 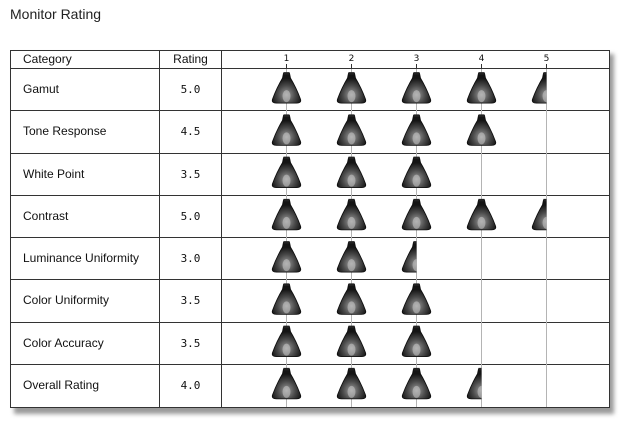 What do you see at coordinates (190, 259) in the screenshot?
I see `rating-value: 3.0` at bounding box center [190, 259].